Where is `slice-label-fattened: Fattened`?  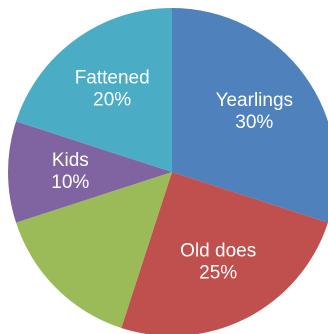
slice-label-fattened: Fattened is located at coordinates (112, 78).